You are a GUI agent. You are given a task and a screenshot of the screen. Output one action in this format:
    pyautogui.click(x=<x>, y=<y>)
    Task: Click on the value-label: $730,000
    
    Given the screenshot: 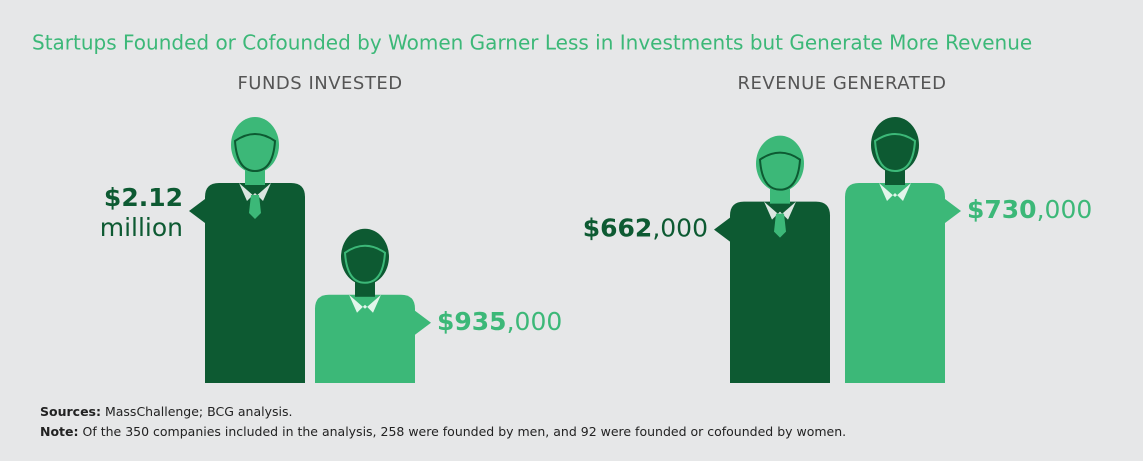 What is the action you would take?
    pyautogui.click(x=1029, y=209)
    